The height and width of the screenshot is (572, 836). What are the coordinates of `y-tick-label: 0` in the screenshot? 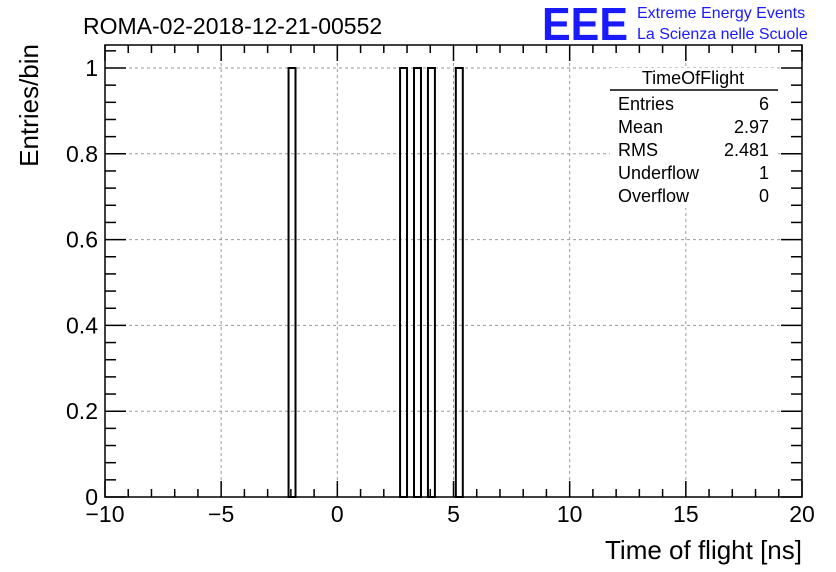 It's located at (91, 497).